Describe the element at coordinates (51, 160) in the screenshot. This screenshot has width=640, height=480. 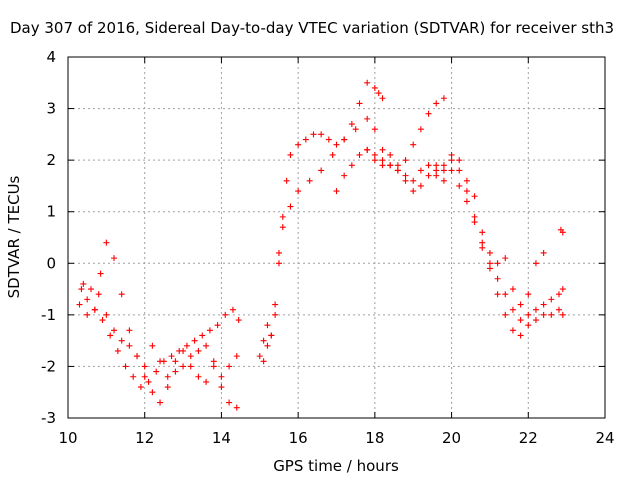
I see `y-tick-label: 2` at that location.